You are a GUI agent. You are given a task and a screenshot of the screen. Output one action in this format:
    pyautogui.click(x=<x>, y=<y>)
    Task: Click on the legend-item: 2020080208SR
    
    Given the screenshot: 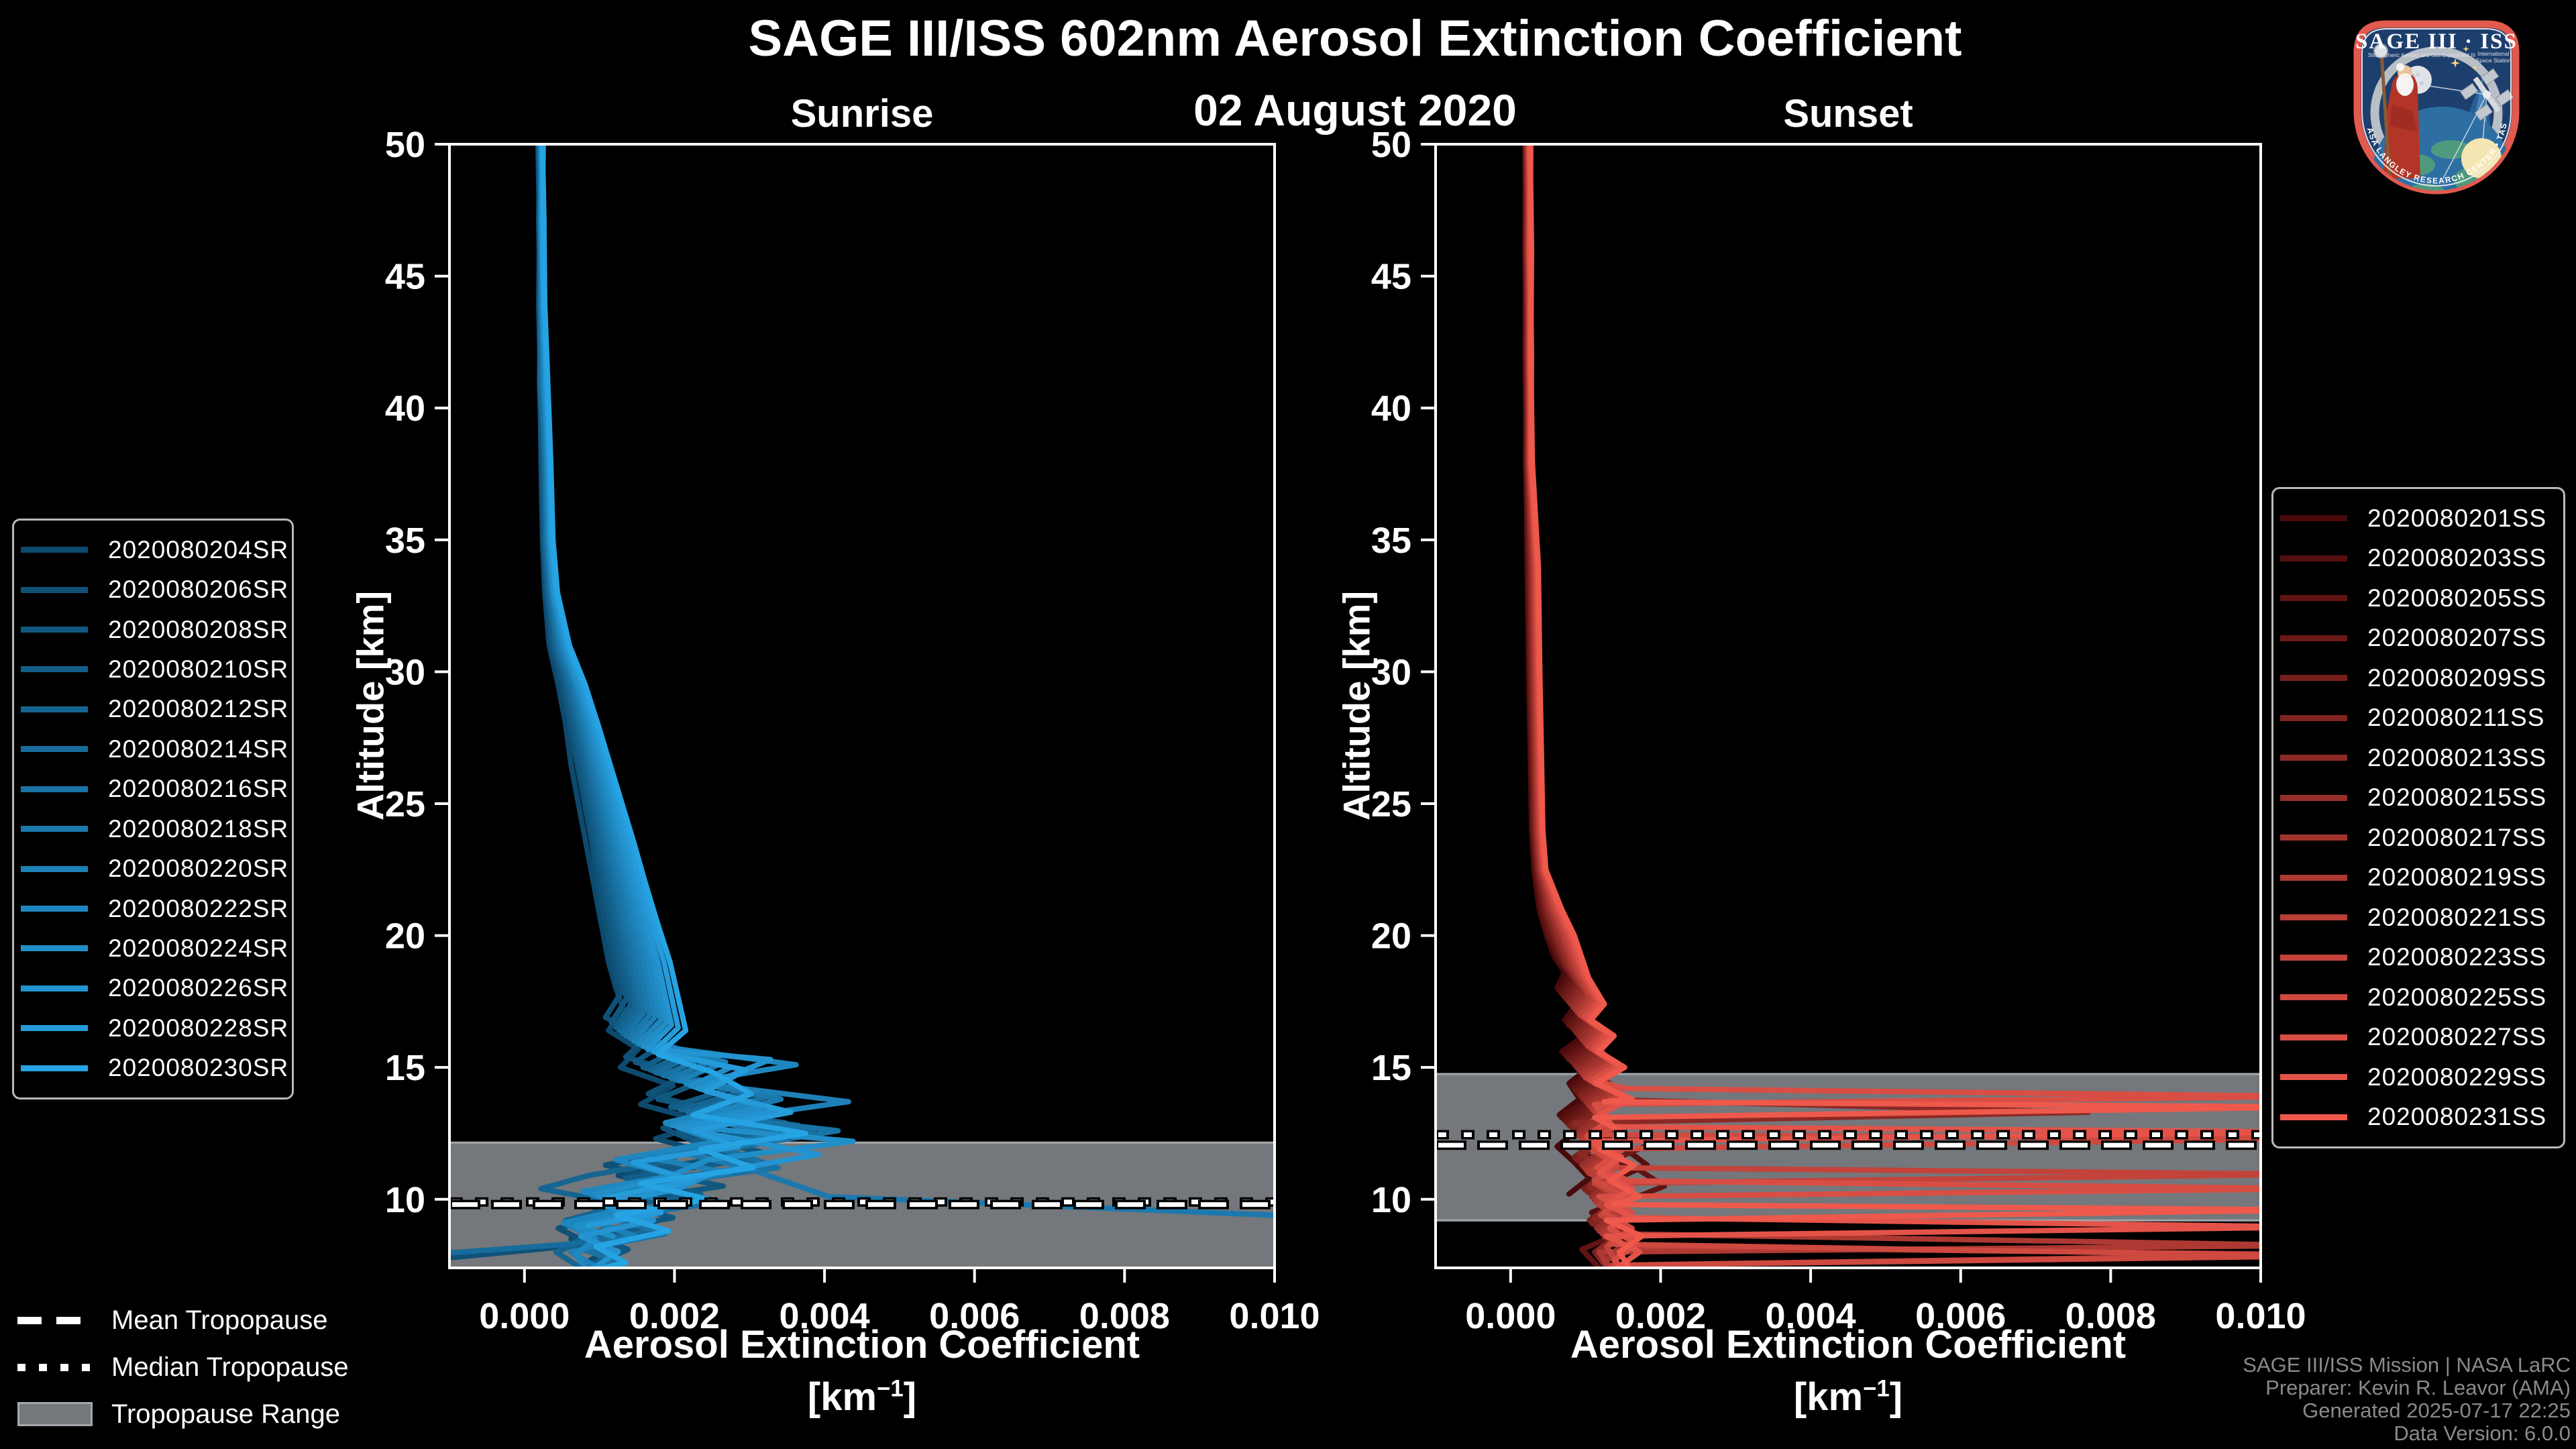 What is the action you would take?
    pyautogui.click(x=154, y=630)
    